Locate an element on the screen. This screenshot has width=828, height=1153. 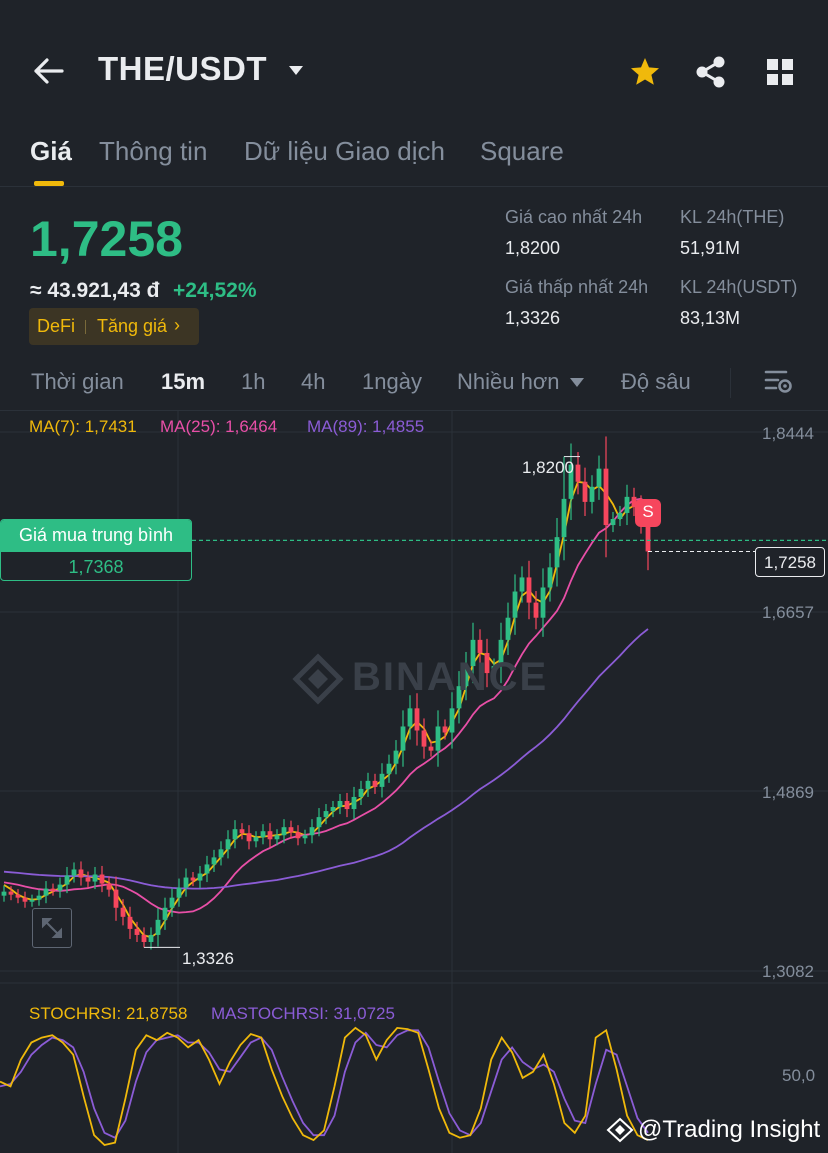
tag-gainers: Tăng giá is located at coordinates (132, 326).